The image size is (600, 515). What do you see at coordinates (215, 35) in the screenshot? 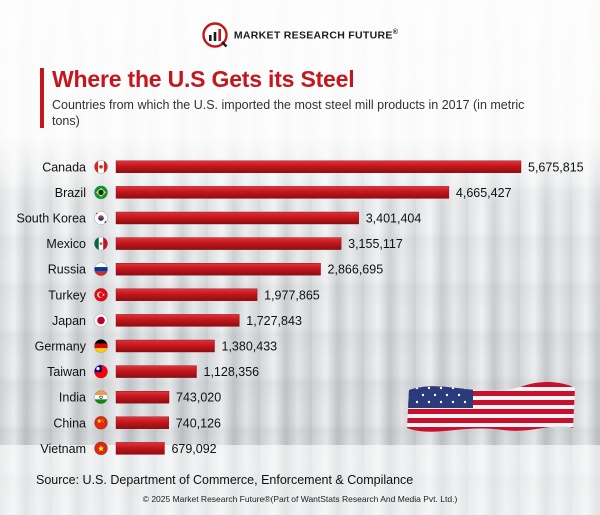
I see `market-research-future-logo-icon` at bounding box center [215, 35].